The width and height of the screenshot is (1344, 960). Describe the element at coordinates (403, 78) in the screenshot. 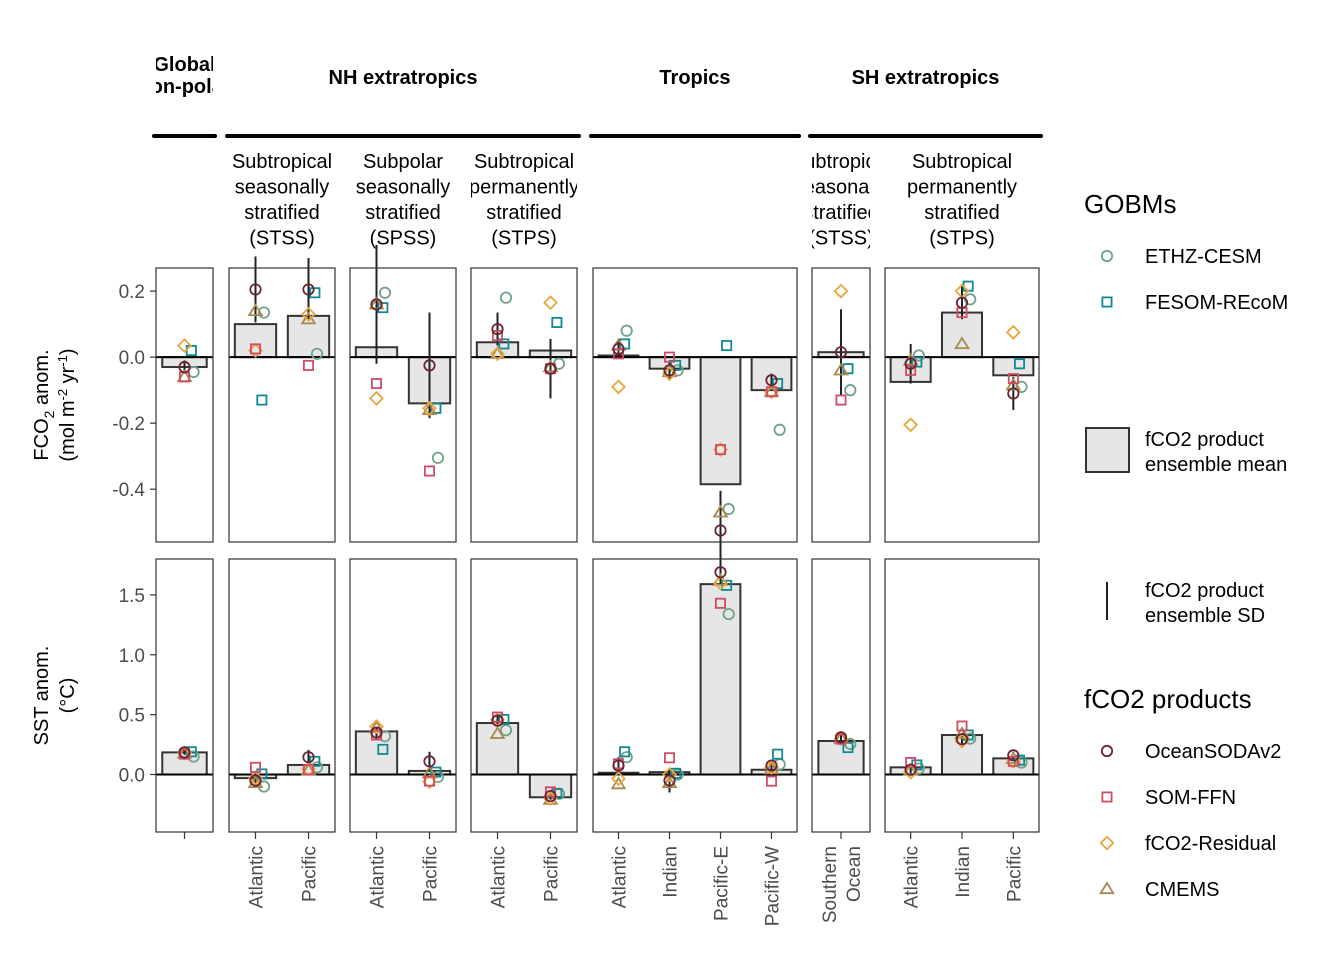

I see `region-label-group: NH extratropics` at that location.